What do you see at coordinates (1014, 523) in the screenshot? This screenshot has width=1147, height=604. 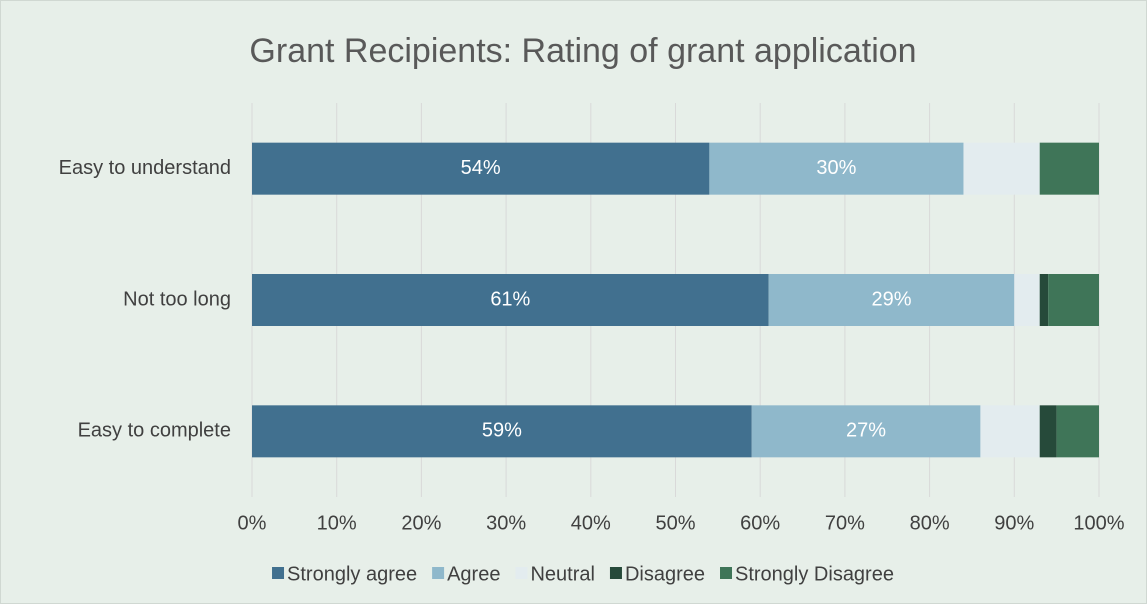 I see `x-tick-label: 90%` at bounding box center [1014, 523].